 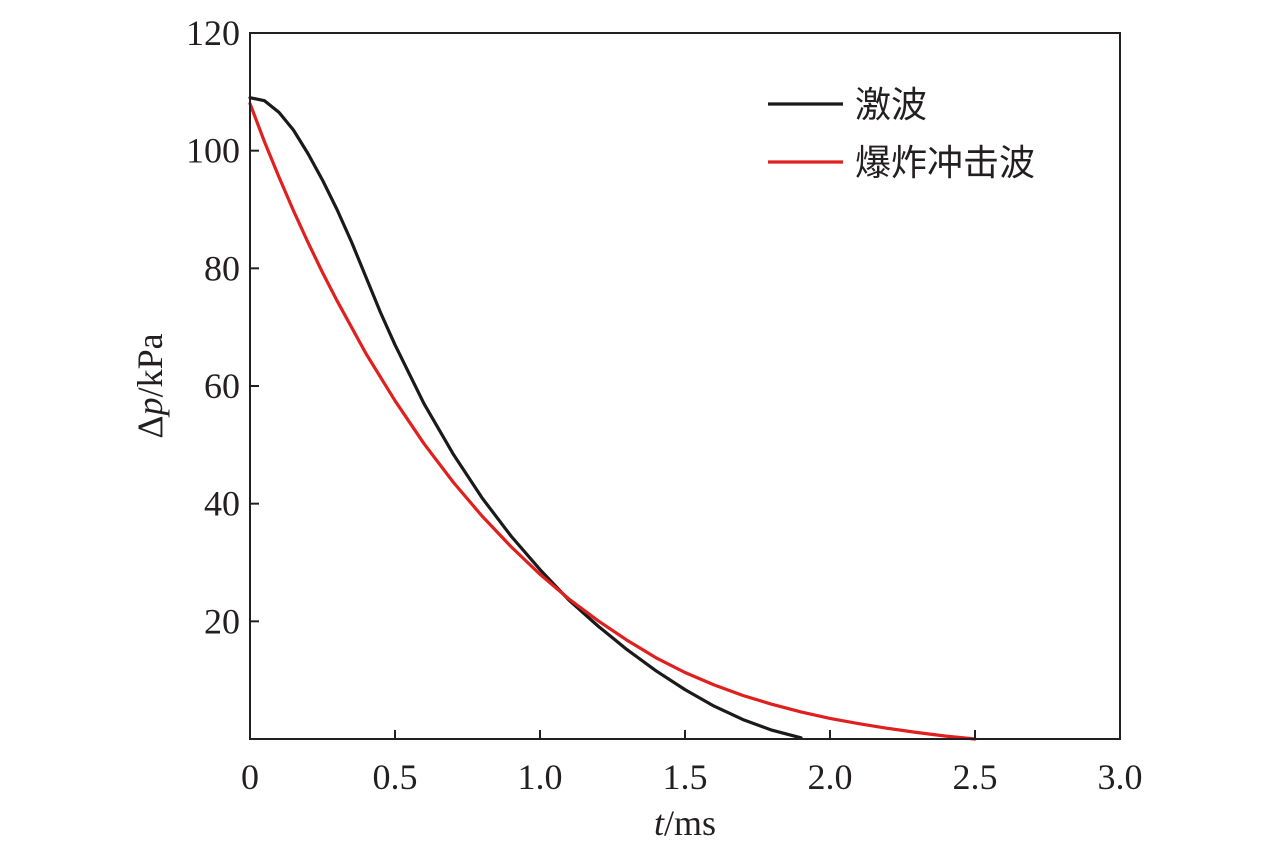 I want to click on legend-label-2: 爆炸冲击波, so click(x=945, y=163).